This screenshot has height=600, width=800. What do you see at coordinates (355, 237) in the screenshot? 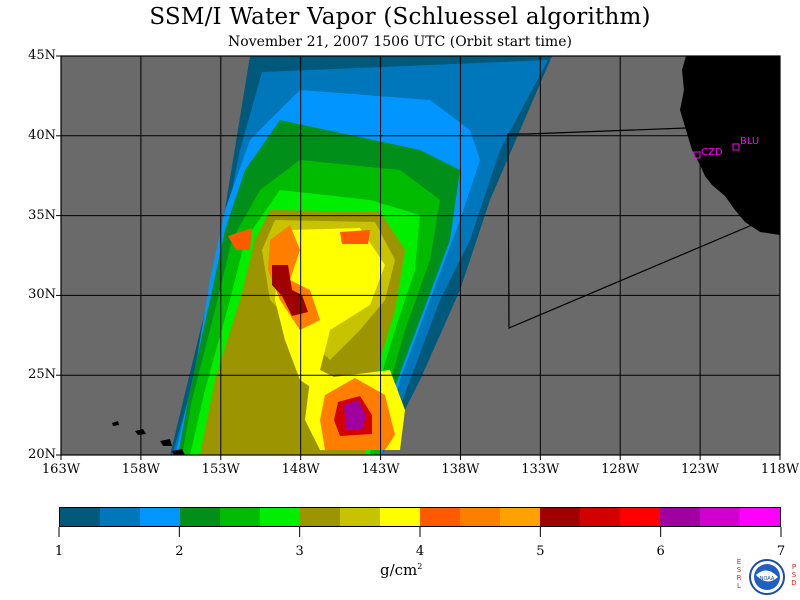
I see `swath-band-orange-tip2` at bounding box center [355, 237].